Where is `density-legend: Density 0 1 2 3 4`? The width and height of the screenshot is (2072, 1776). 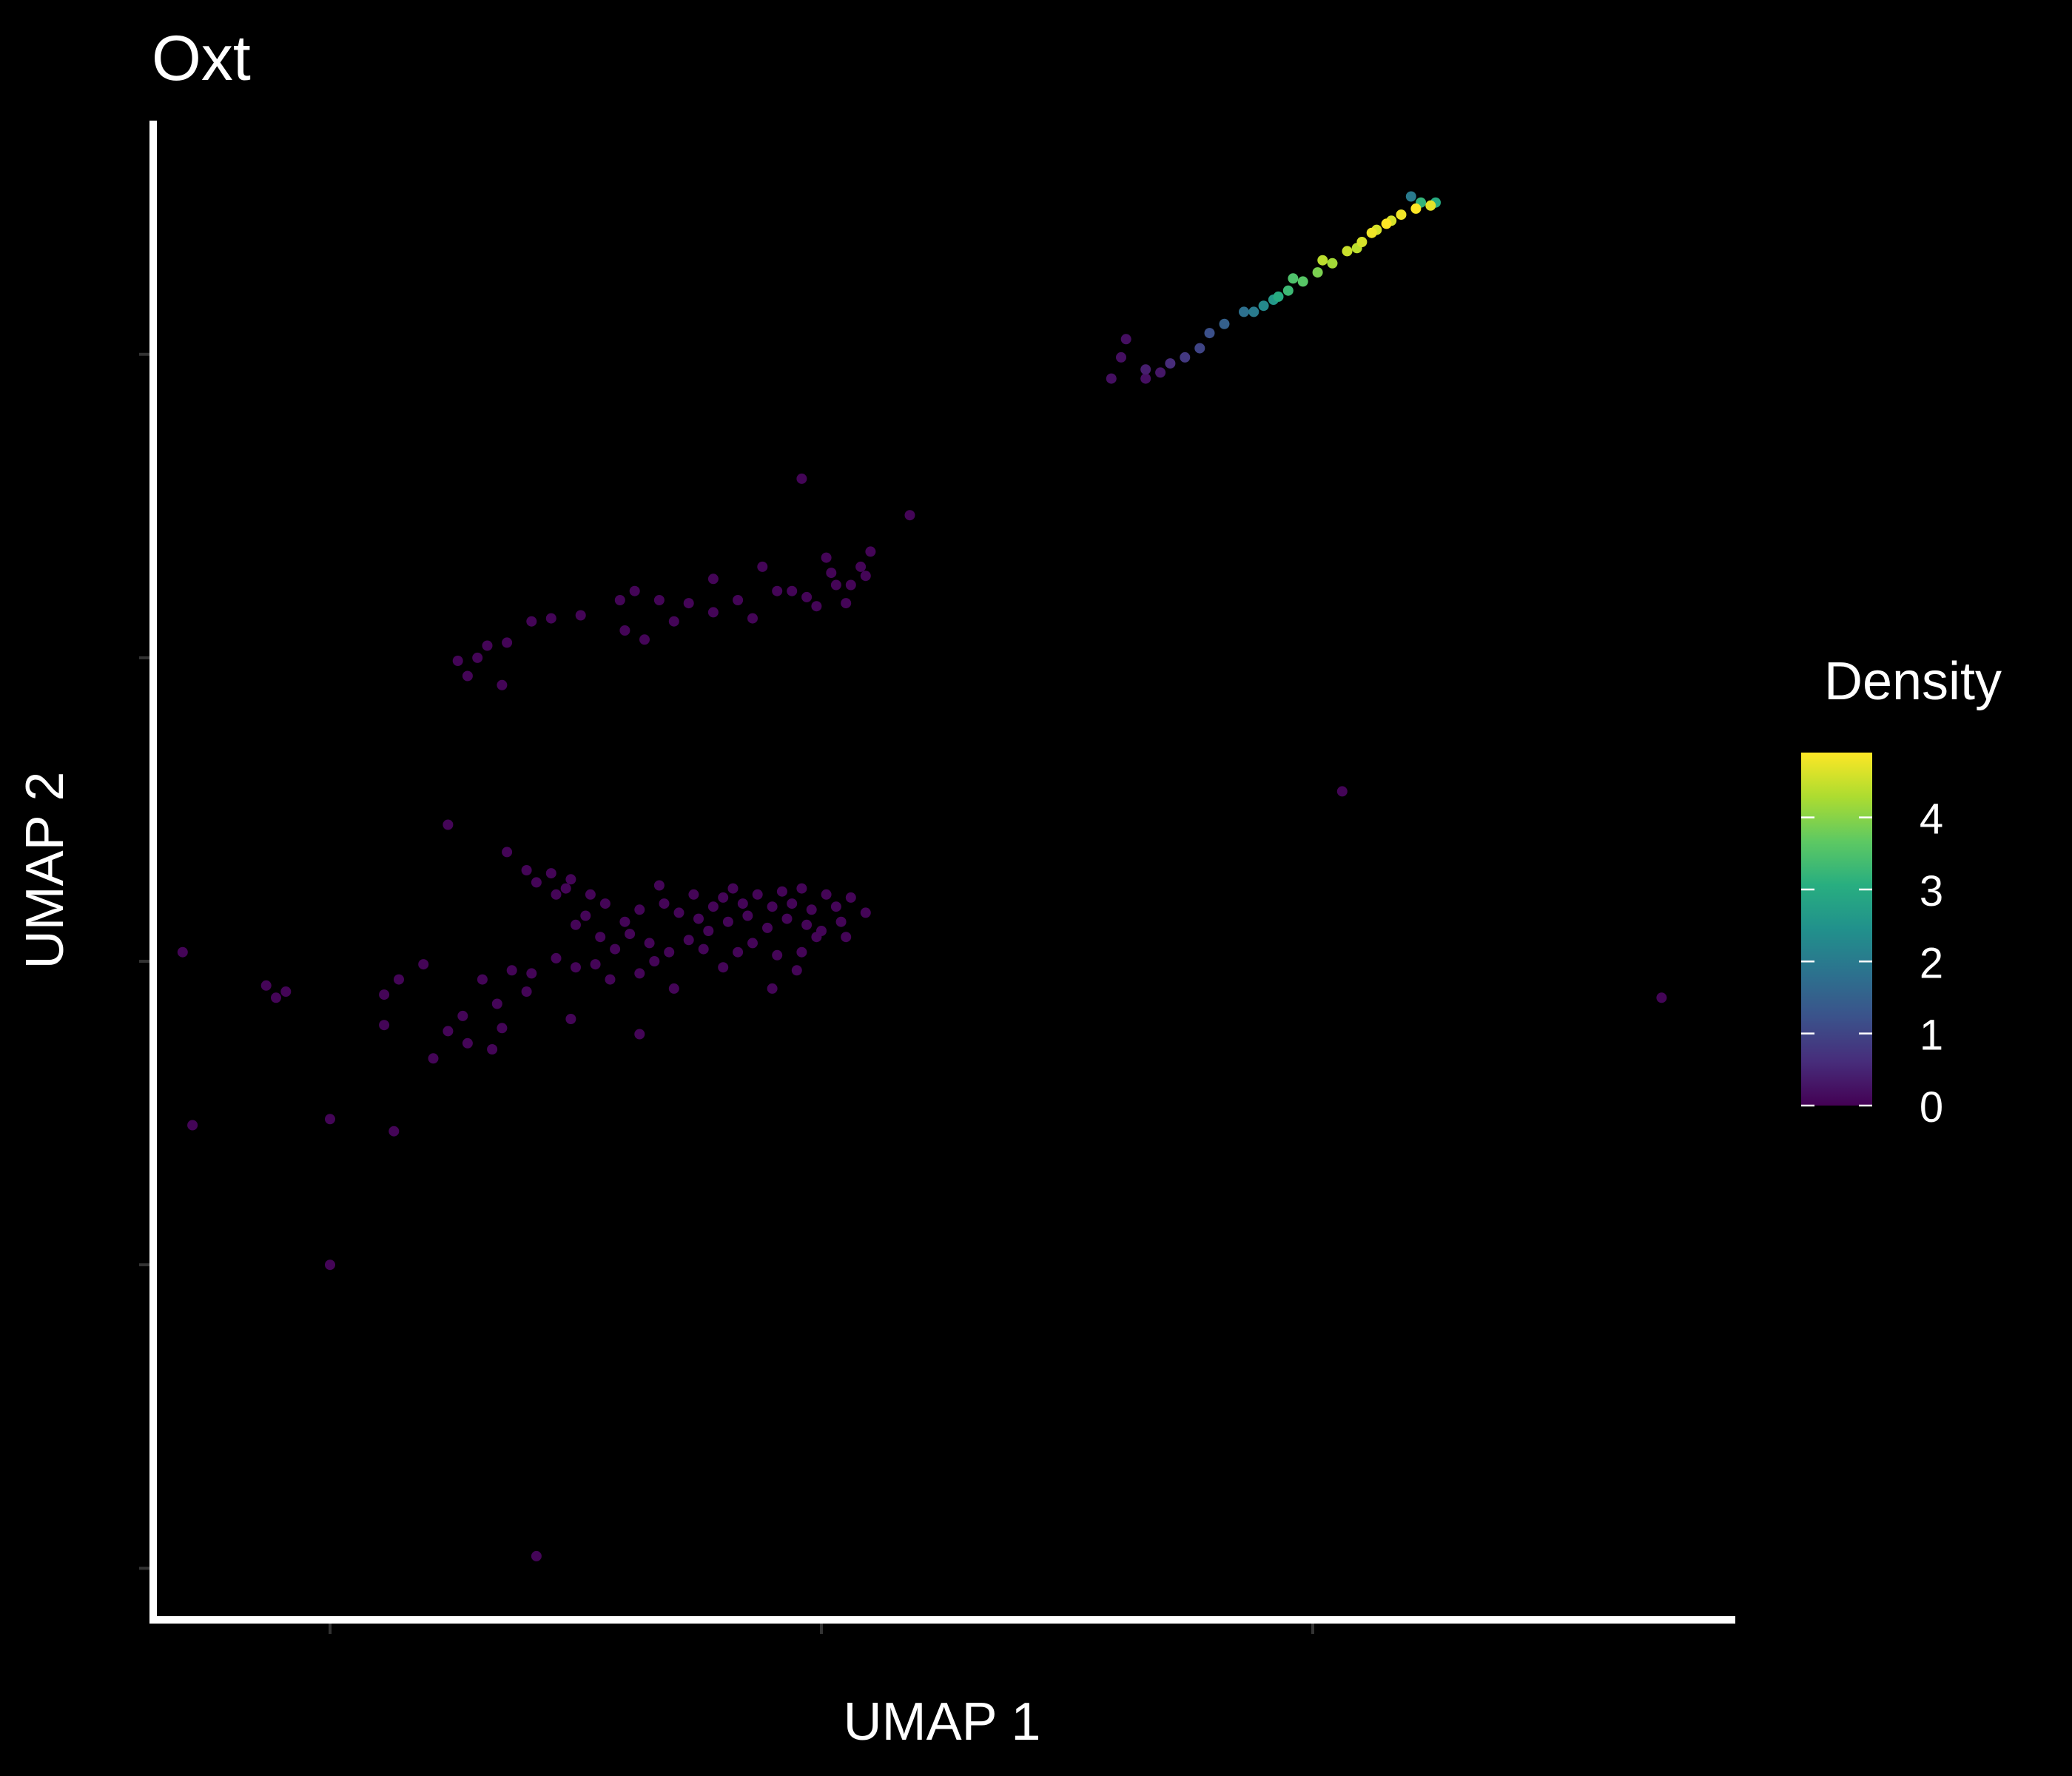
density-legend: Density 0 1 2 3 4 is located at coordinates (1901, 891).